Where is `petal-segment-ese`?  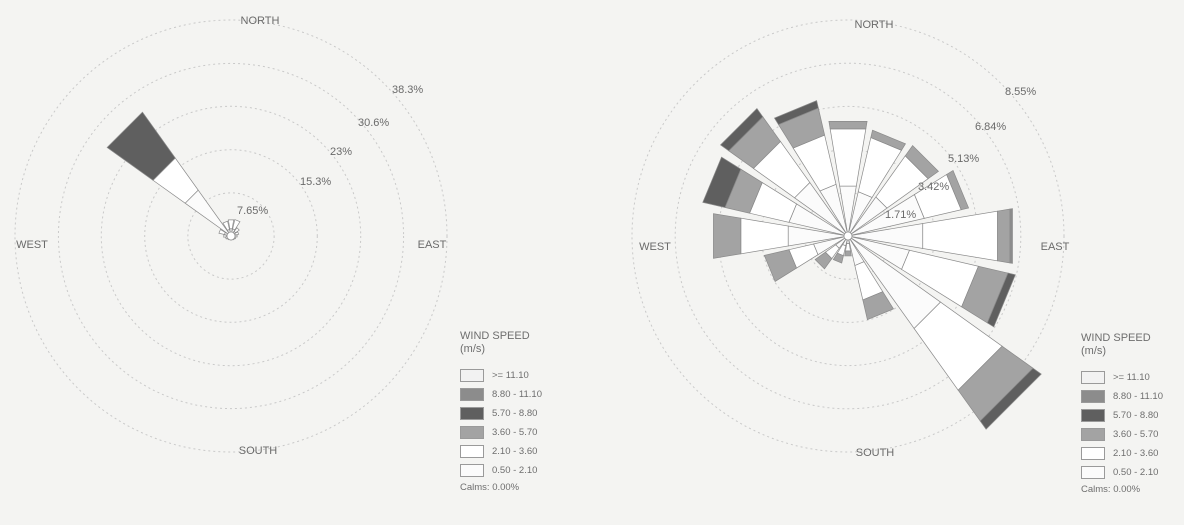 petal-segment-ese is located at coordinates (1001, 300).